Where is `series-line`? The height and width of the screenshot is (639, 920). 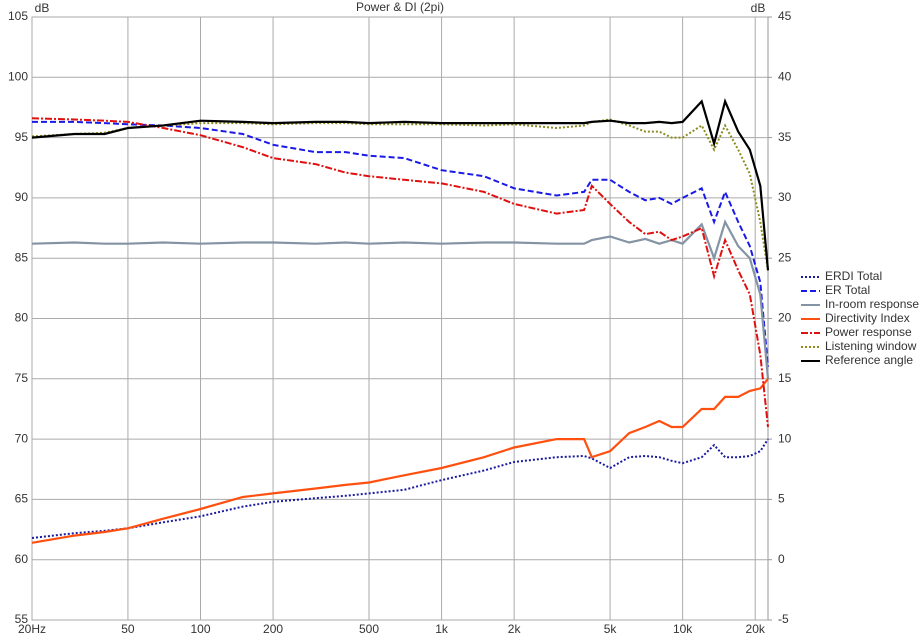 series-line is located at coordinates (400, 488).